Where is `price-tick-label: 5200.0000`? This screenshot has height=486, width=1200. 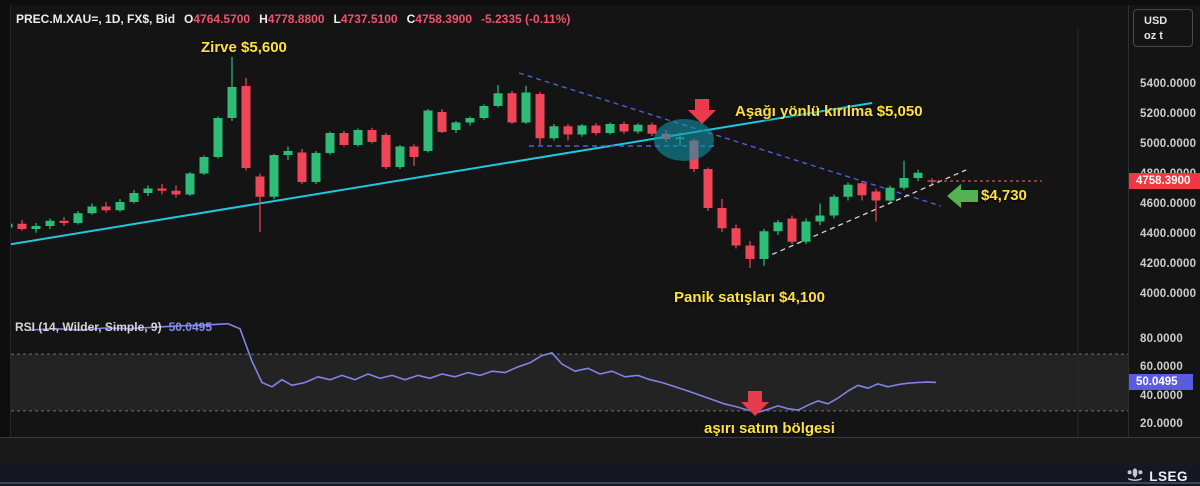
price-tick-label: 5200.0000 is located at coordinates (1168, 114).